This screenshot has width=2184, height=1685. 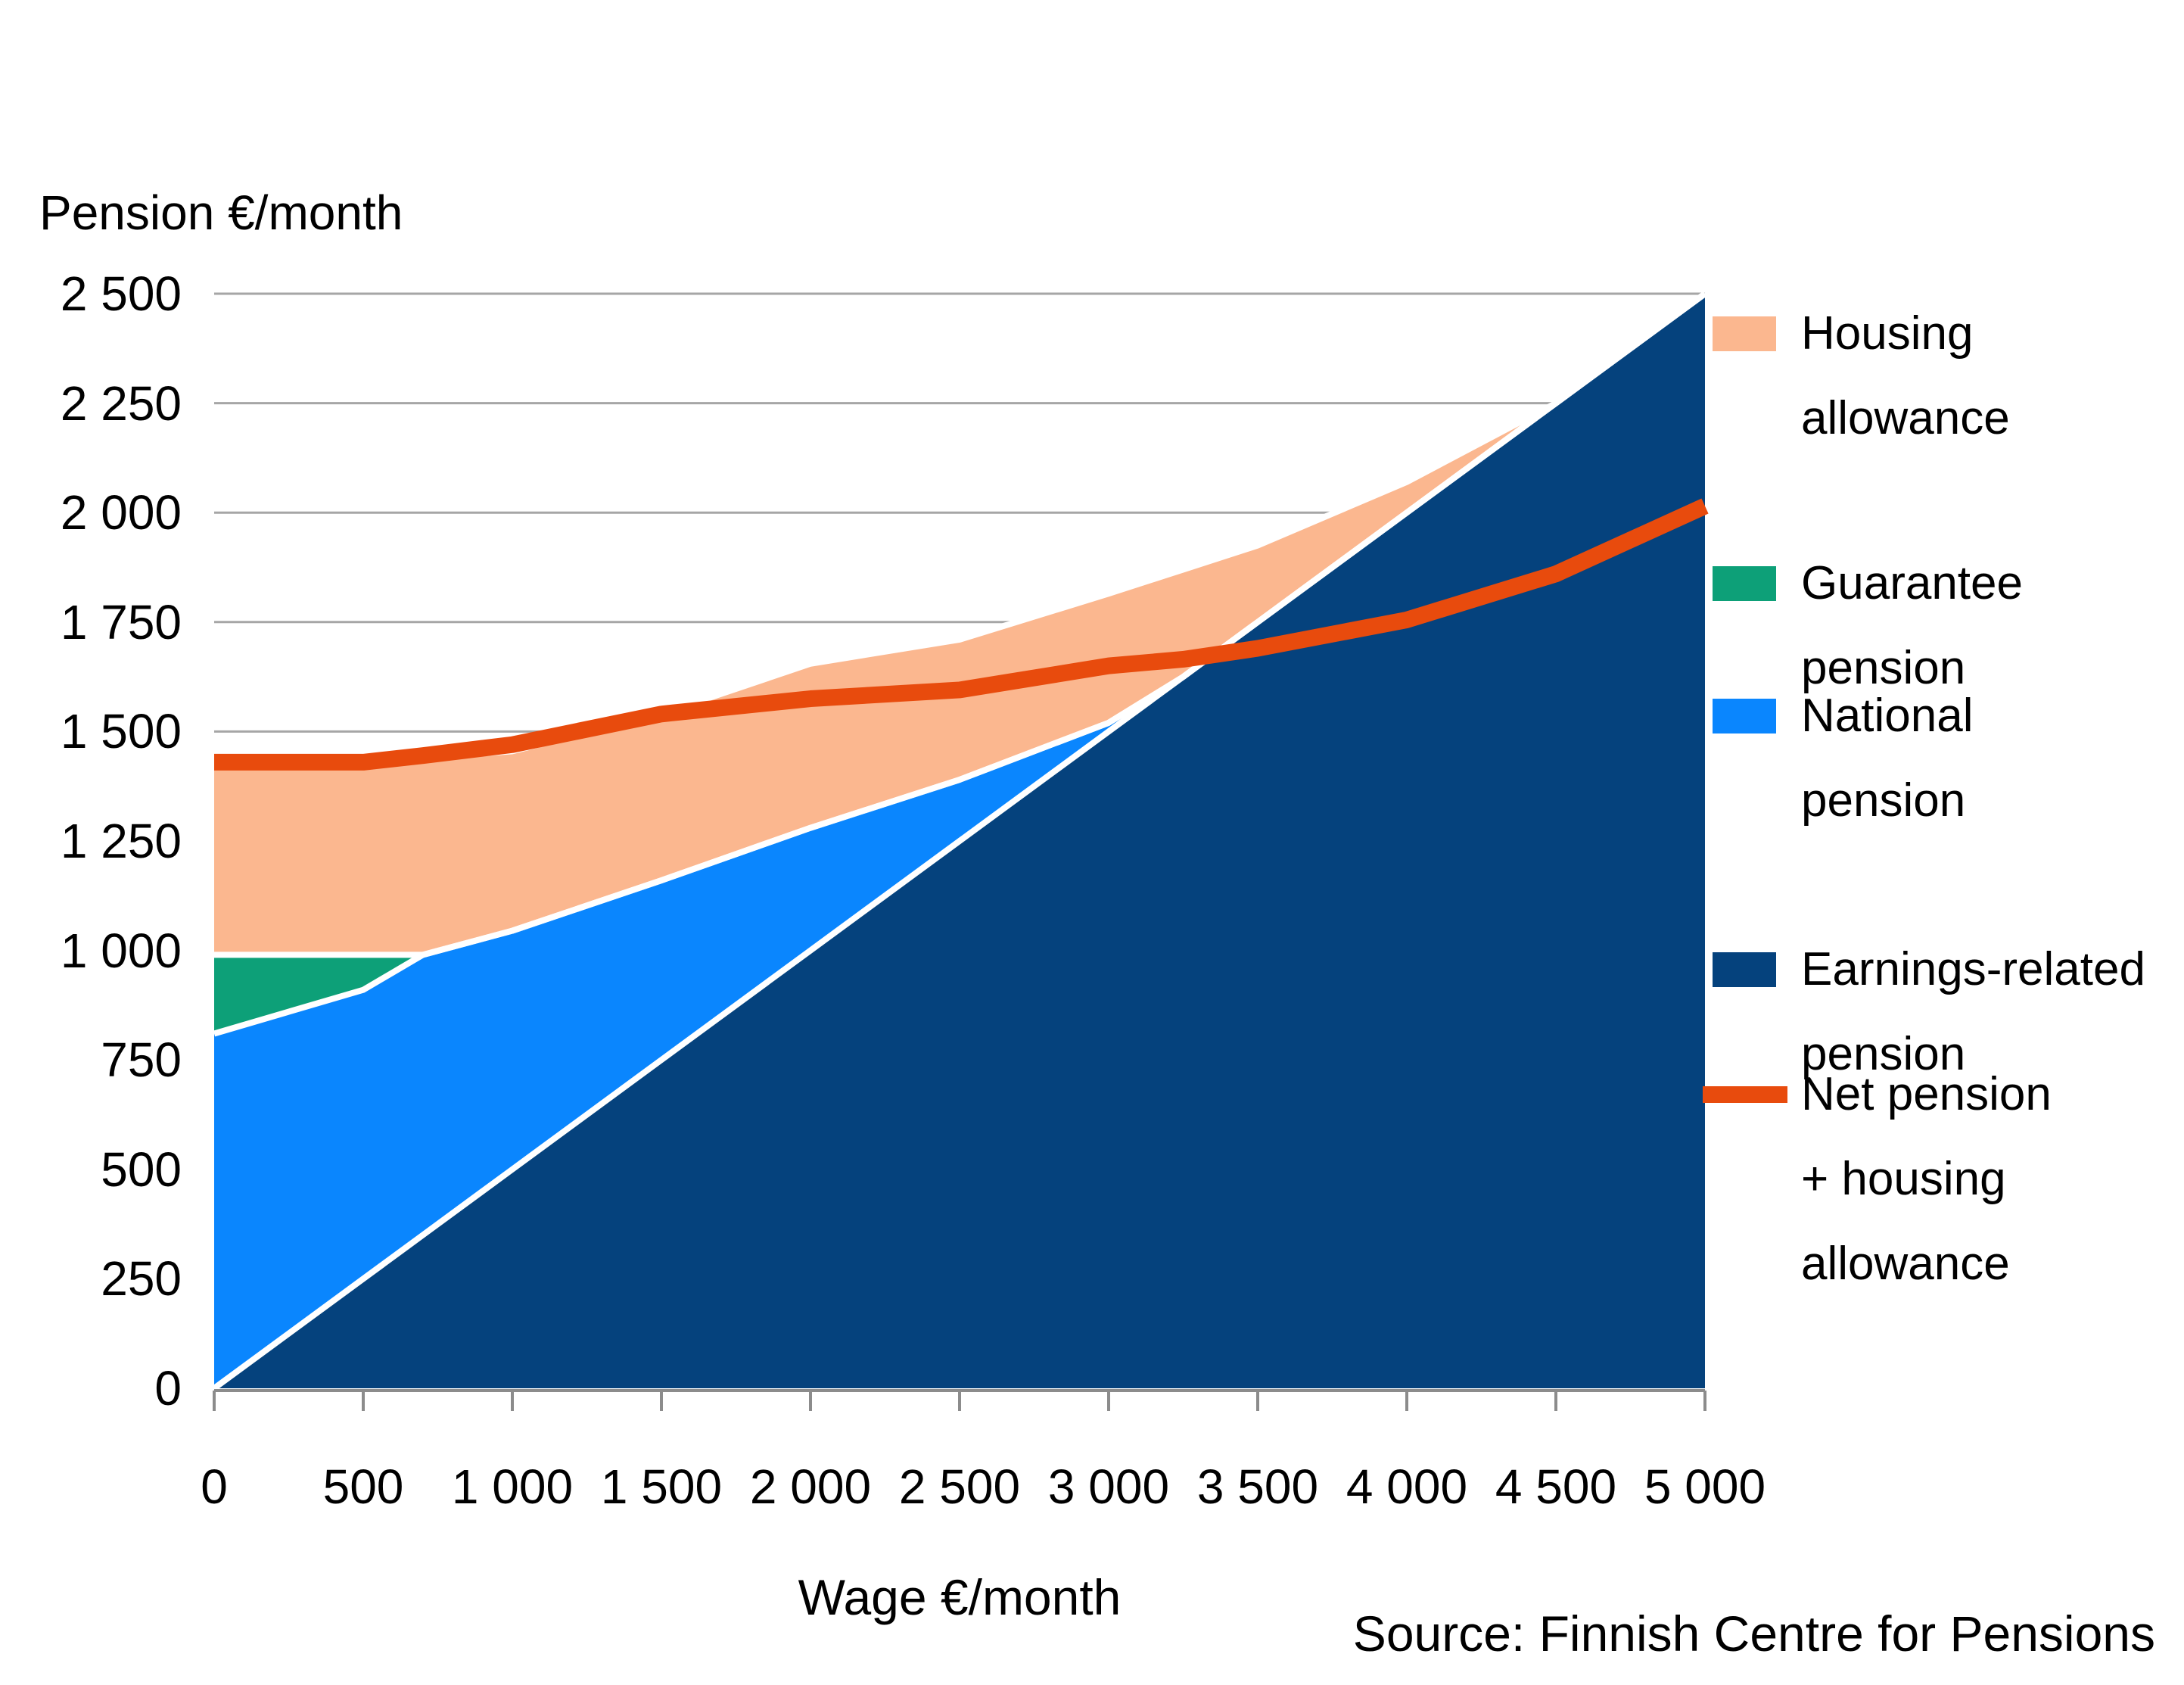 What do you see at coordinates (221, 213) in the screenshot?
I see `chart-title: Pension €/month` at bounding box center [221, 213].